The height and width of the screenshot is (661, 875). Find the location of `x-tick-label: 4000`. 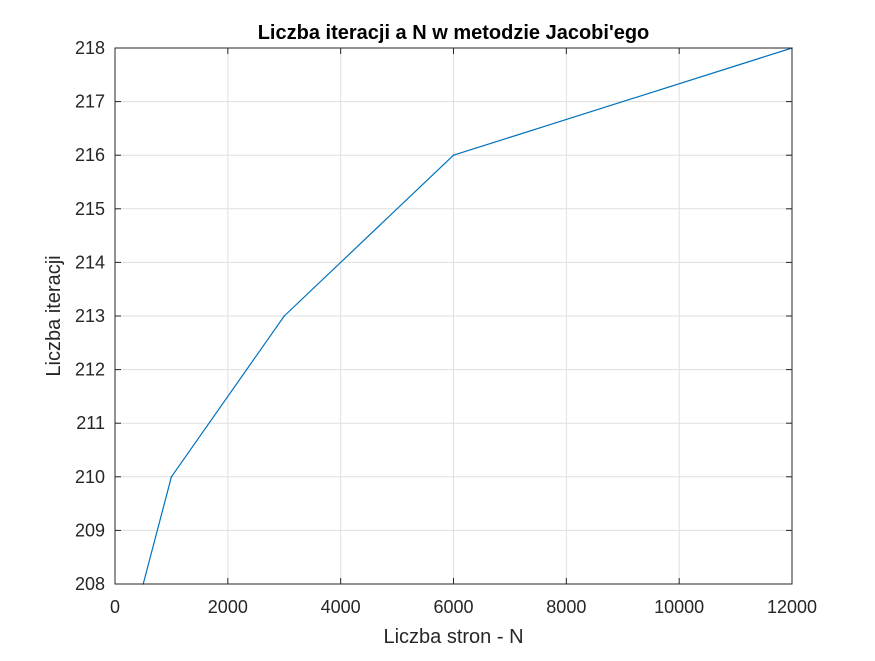

x-tick-label: 4000 is located at coordinates (341, 607).